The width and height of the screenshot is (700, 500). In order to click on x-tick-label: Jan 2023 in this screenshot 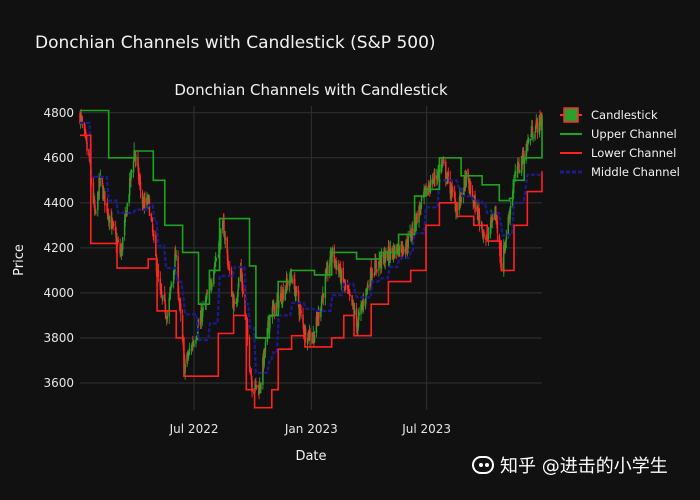, I will do `click(311, 429)`.